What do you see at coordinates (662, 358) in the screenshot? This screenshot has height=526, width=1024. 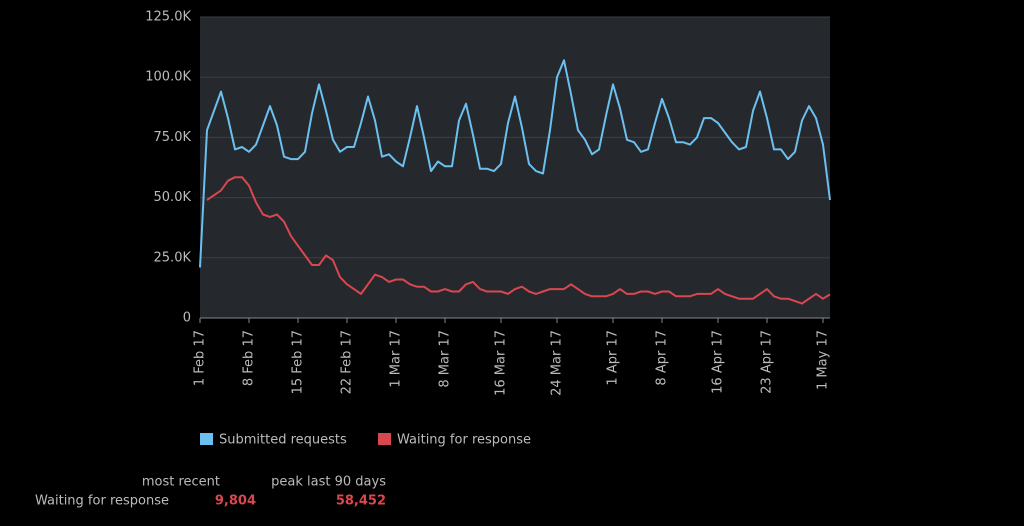 I see `x-tick-label: 8 Apr 17` at bounding box center [662, 358].